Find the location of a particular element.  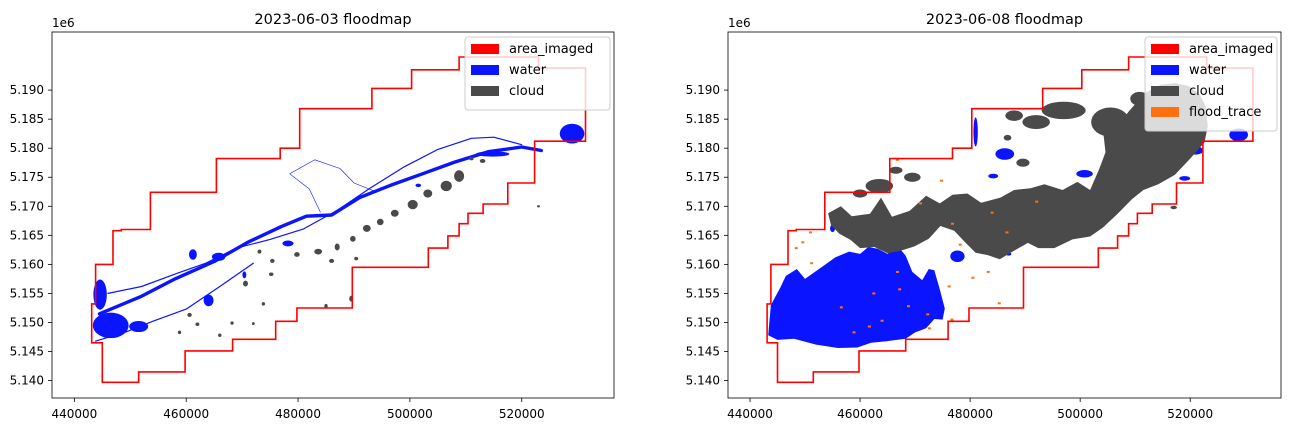

y-offset-label: 1e6 is located at coordinates (739, 23).